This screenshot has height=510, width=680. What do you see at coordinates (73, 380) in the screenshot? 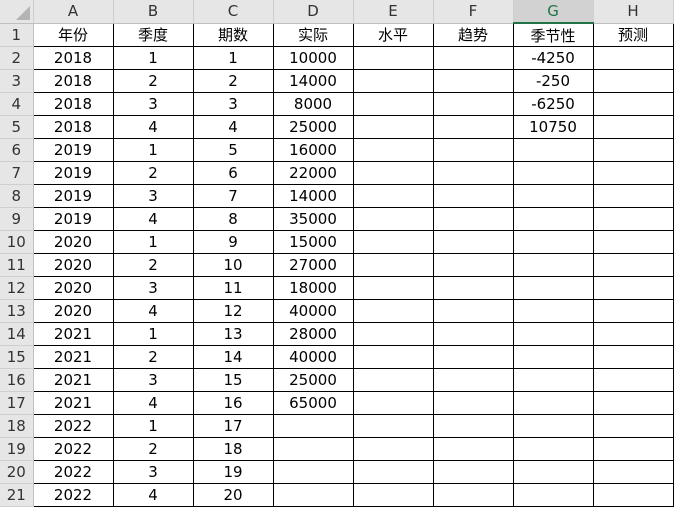
I see `cell-A16: 2021` at bounding box center [73, 380].